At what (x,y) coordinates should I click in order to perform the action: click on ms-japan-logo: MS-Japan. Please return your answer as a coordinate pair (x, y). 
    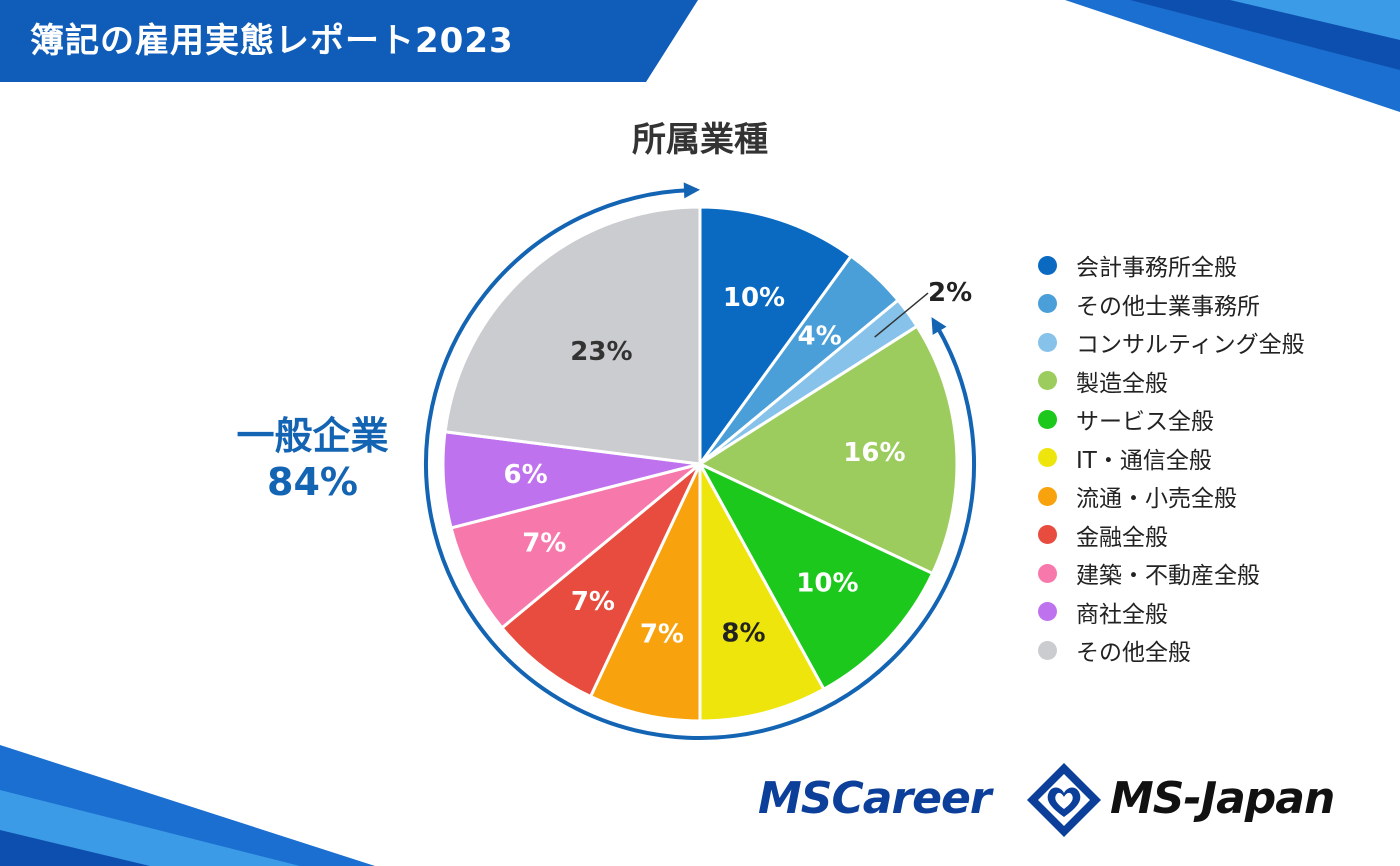
    Looking at the image, I should click on (1222, 798).